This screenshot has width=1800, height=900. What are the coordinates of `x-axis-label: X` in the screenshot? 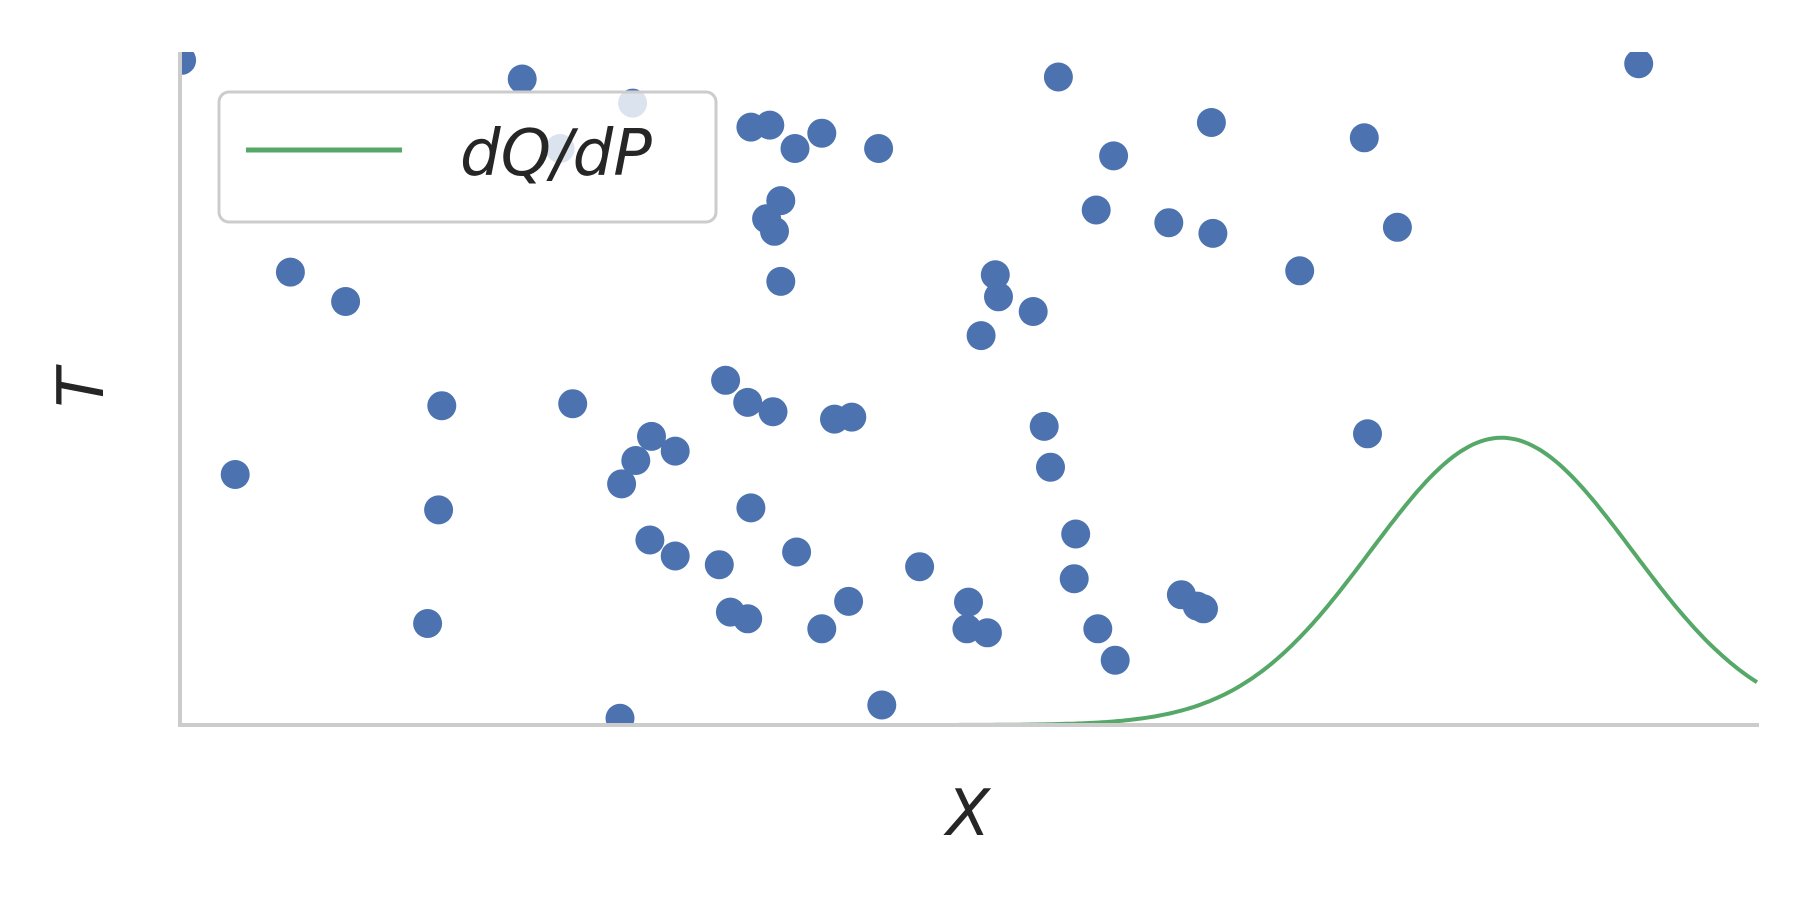 It's located at (967, 814).